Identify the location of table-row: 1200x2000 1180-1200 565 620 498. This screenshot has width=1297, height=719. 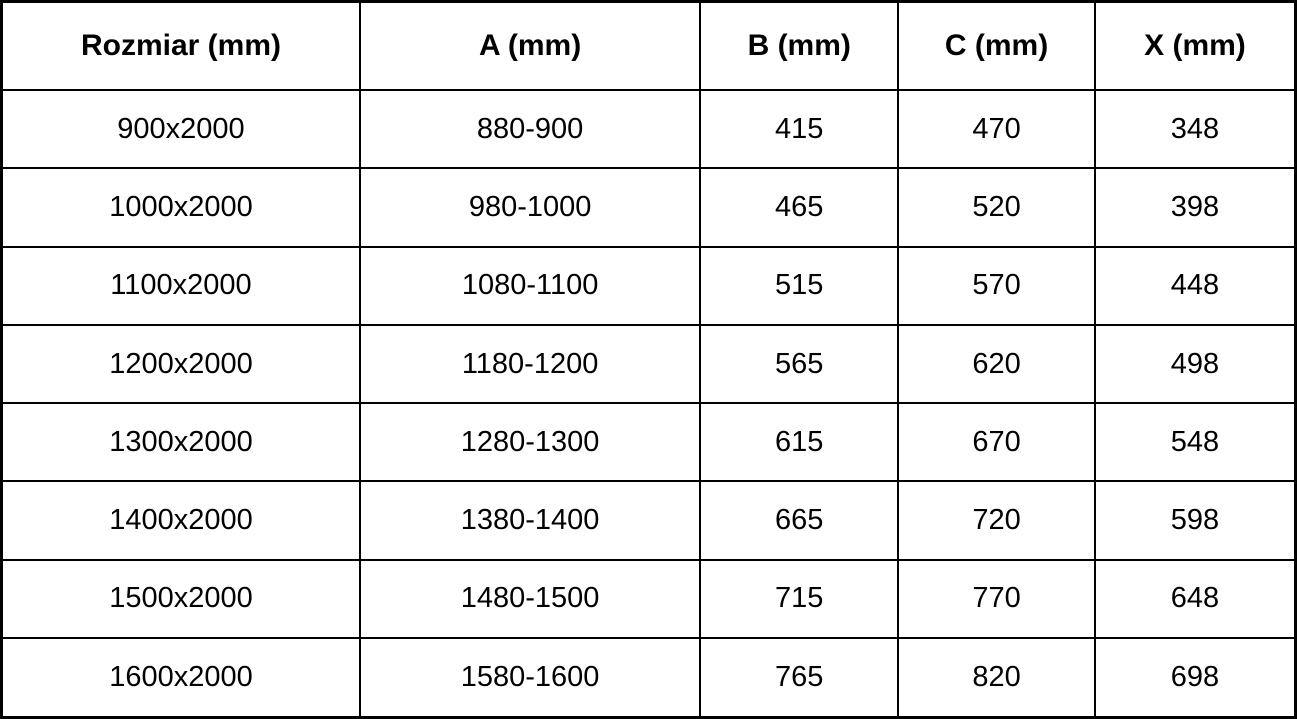
(648, 364).